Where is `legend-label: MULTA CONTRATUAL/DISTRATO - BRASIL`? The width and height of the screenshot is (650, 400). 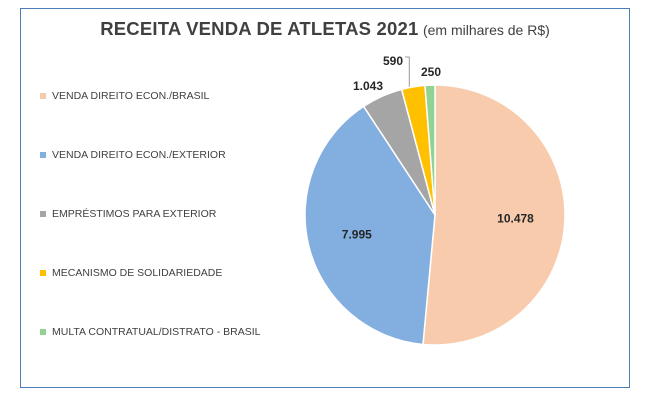
legend-label: MULTA CONTRATUAL/DISTRATO - BRASIL is located at coordinates (156, 332).